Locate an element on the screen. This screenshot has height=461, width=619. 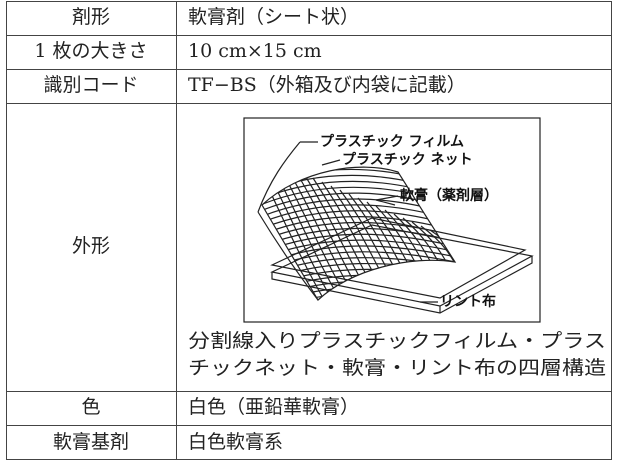
cell-text: 白色軟膏系 is located at coordinates (235, 441).